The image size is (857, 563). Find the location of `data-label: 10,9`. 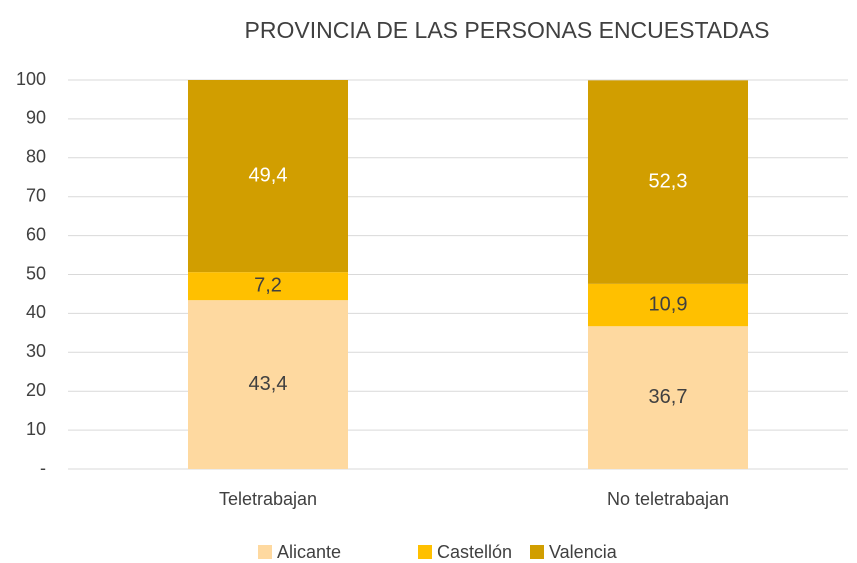

data-label: 10,9 is located at coordinates (668, 304).